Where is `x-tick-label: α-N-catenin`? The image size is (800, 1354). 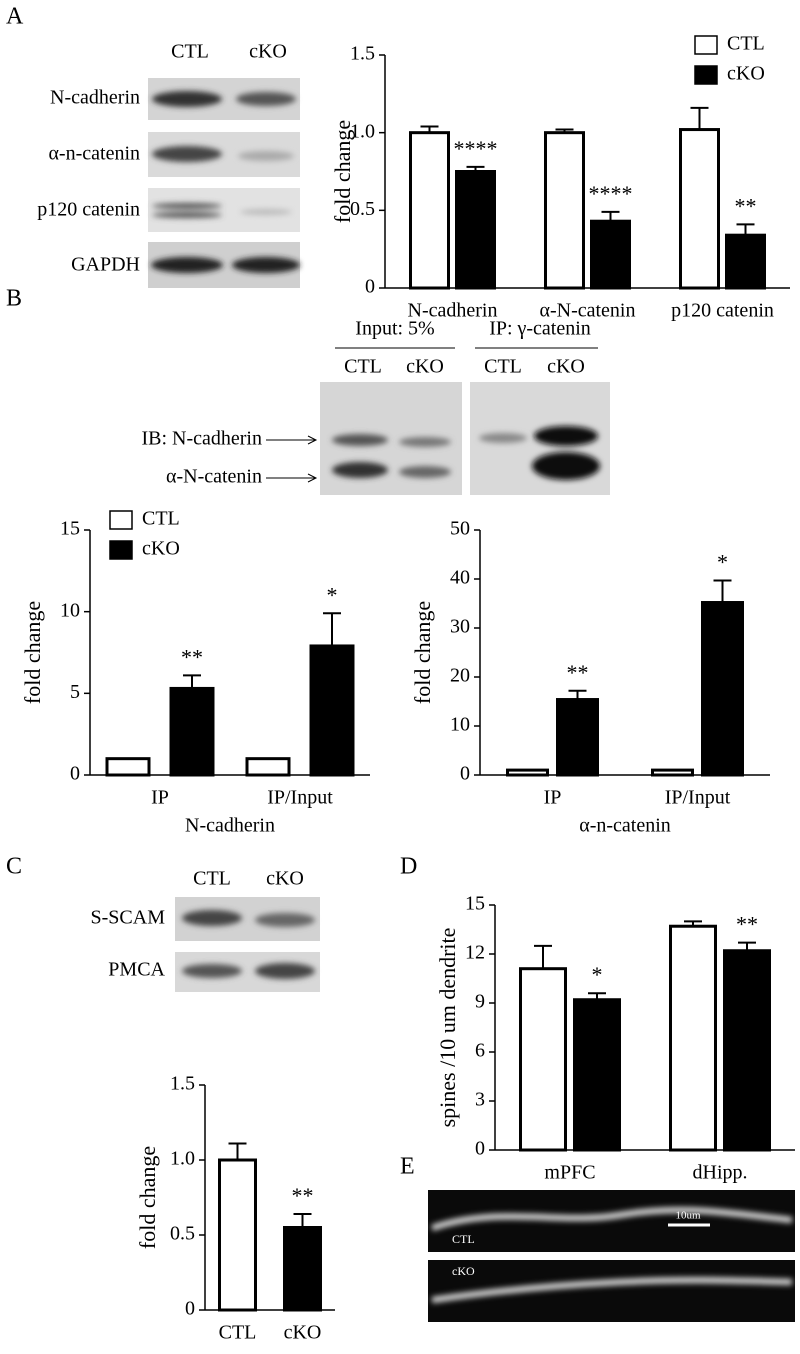
x-tick-label: α-N-catenin is located at coordinates (588, 311).